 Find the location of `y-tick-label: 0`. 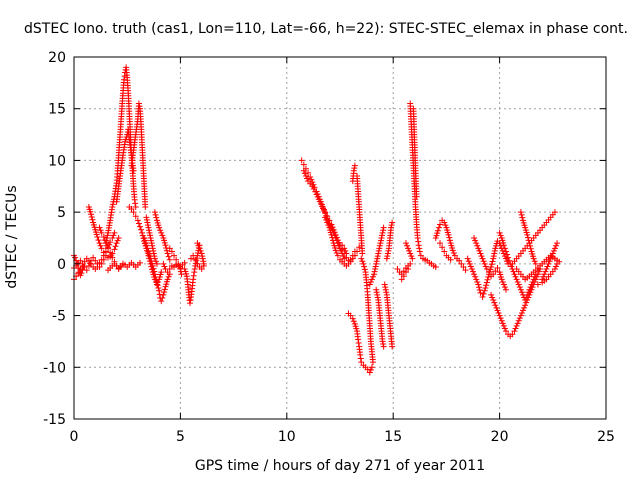

y-tick-label: 0 is located at coordinates (61, 265).